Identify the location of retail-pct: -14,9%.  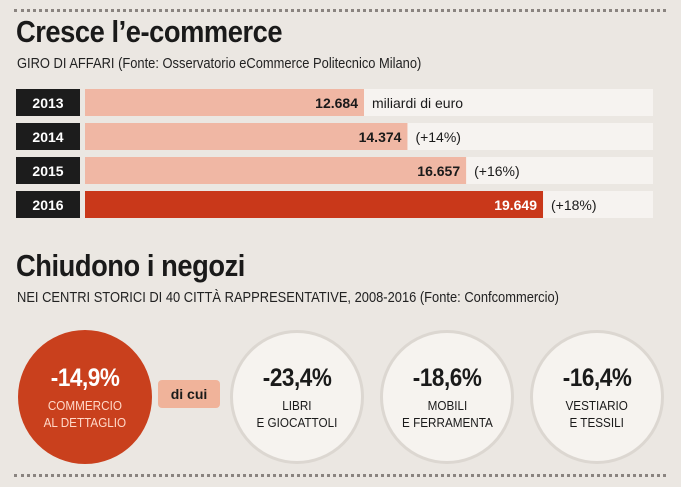
(85, 377).